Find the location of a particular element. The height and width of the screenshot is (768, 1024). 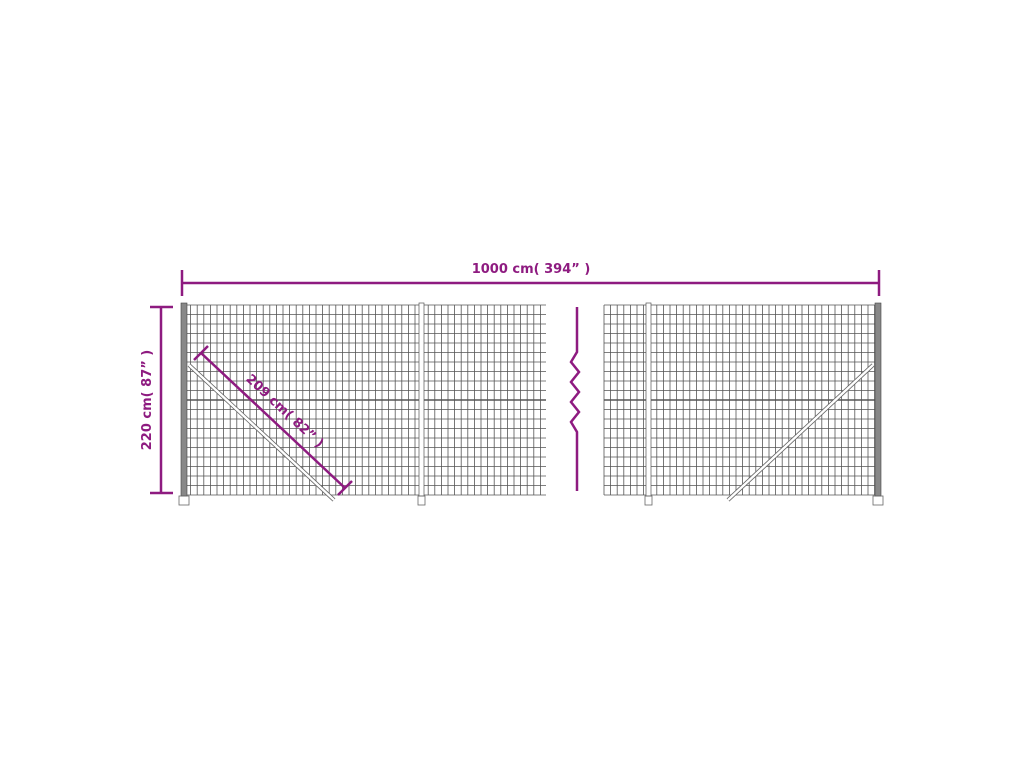

brace-strut-right is located at coordinates (800, 432).